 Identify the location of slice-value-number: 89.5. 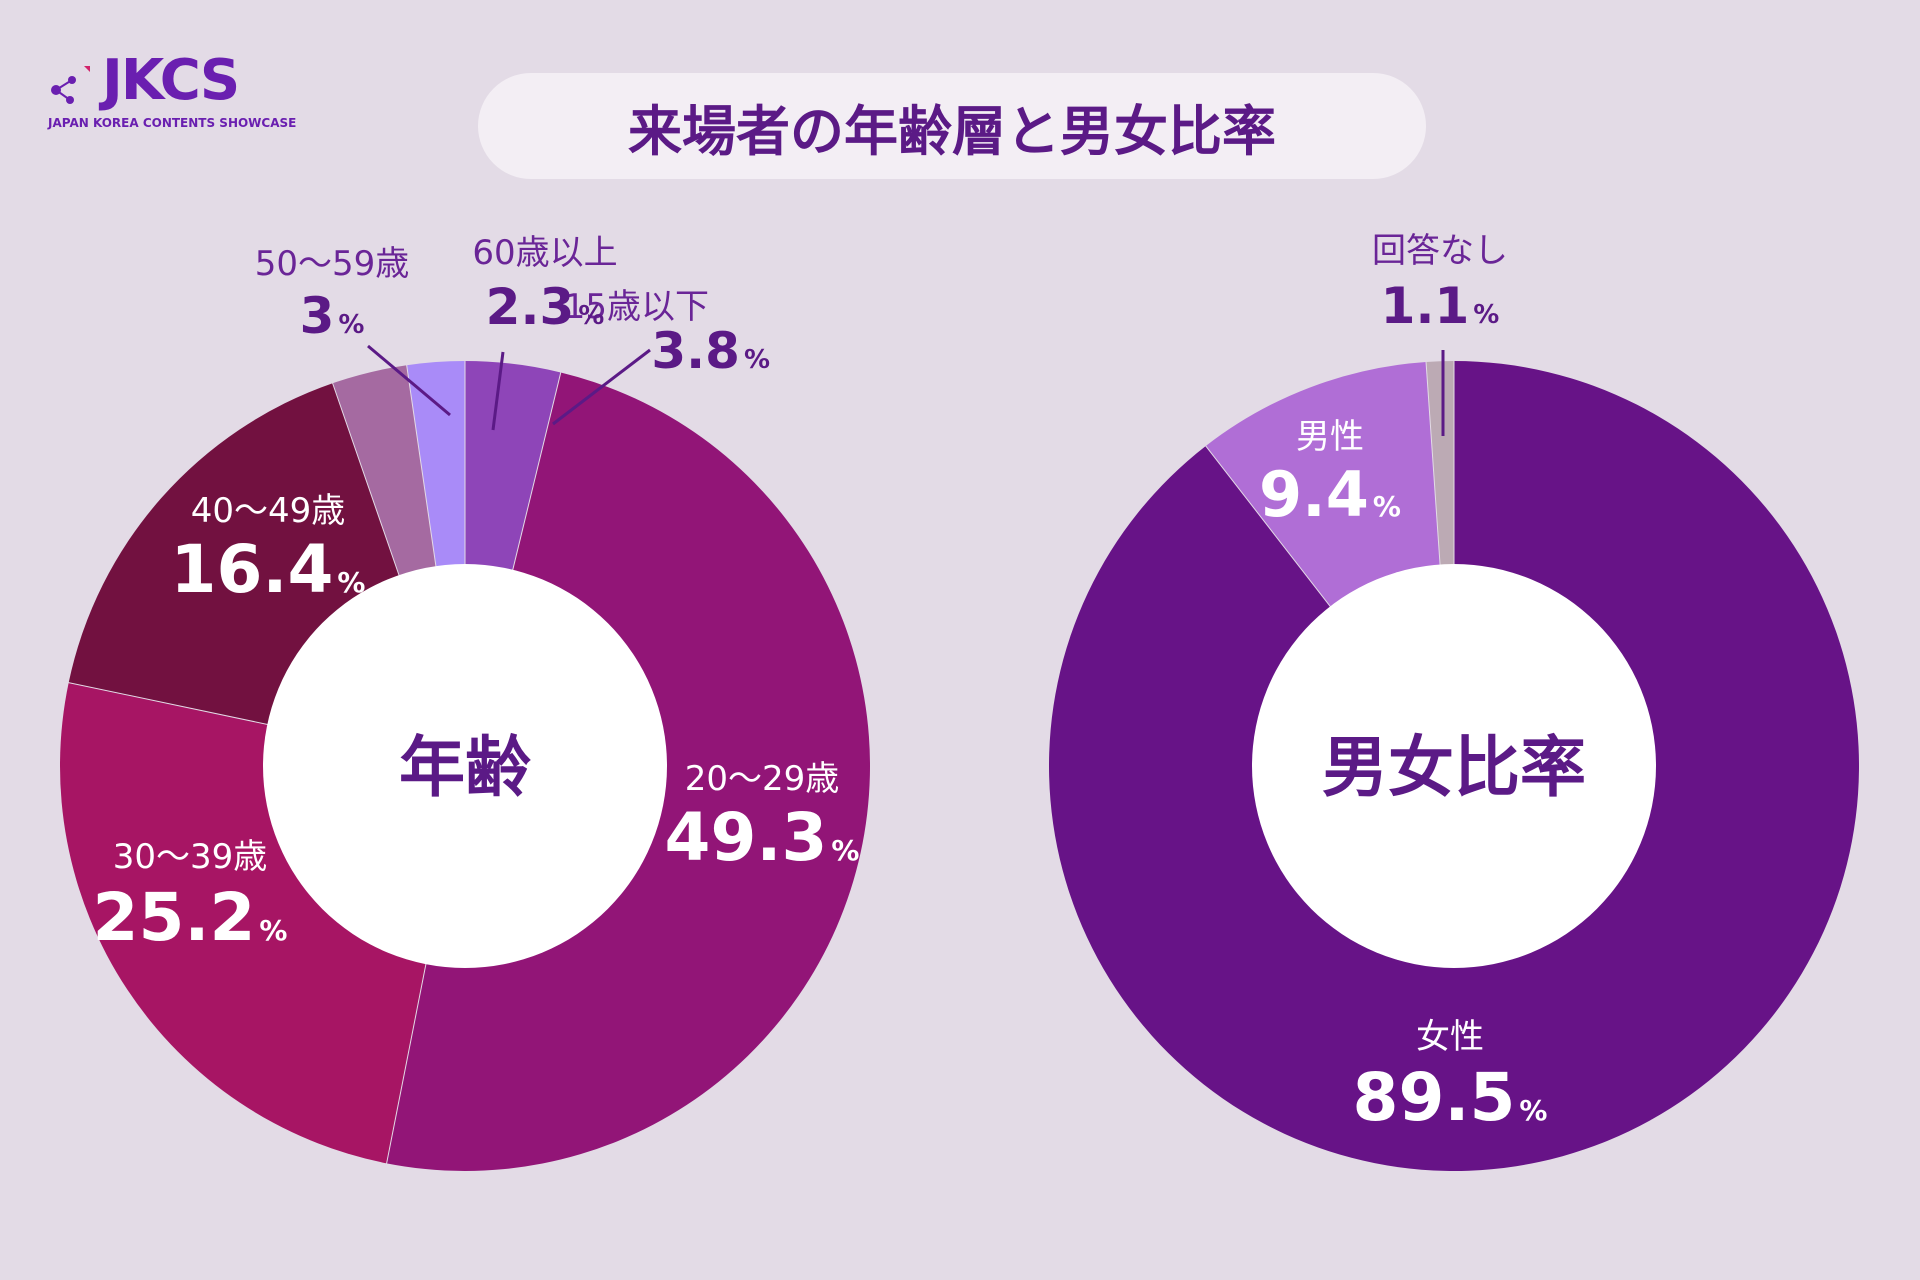
(1434, 1097).